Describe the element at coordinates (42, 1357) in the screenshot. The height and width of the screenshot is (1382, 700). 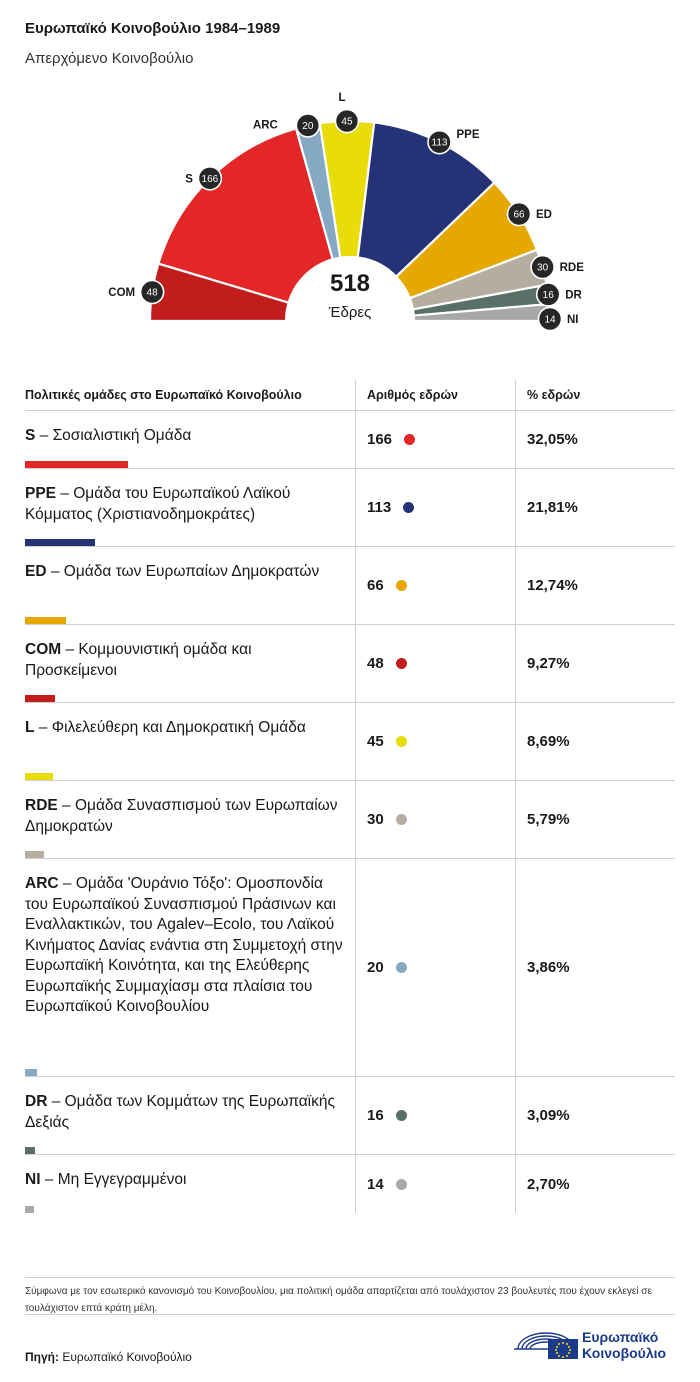
I see `source-label: Πηγή:` at that location.